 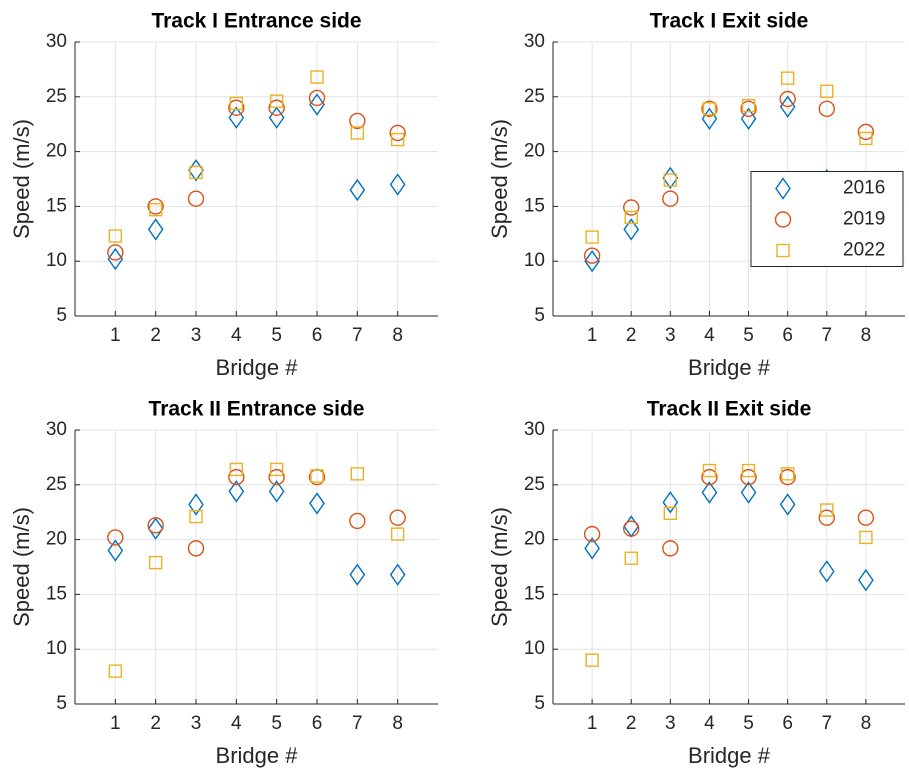 I want to click on chart-title: Track II Entrance side, so click(x=257, y=409).